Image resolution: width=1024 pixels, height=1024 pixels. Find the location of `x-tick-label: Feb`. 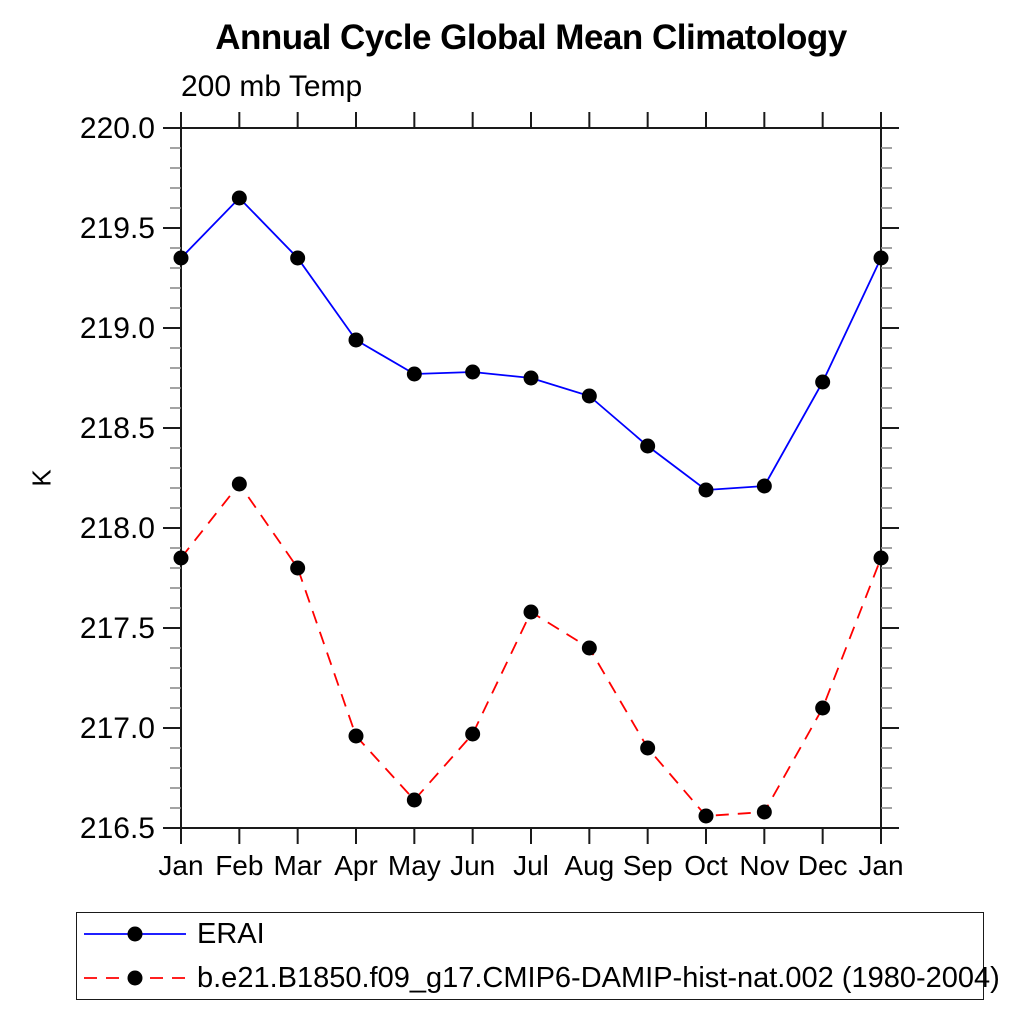

x-tick-label: Feb is located at coordinates (239, 865).